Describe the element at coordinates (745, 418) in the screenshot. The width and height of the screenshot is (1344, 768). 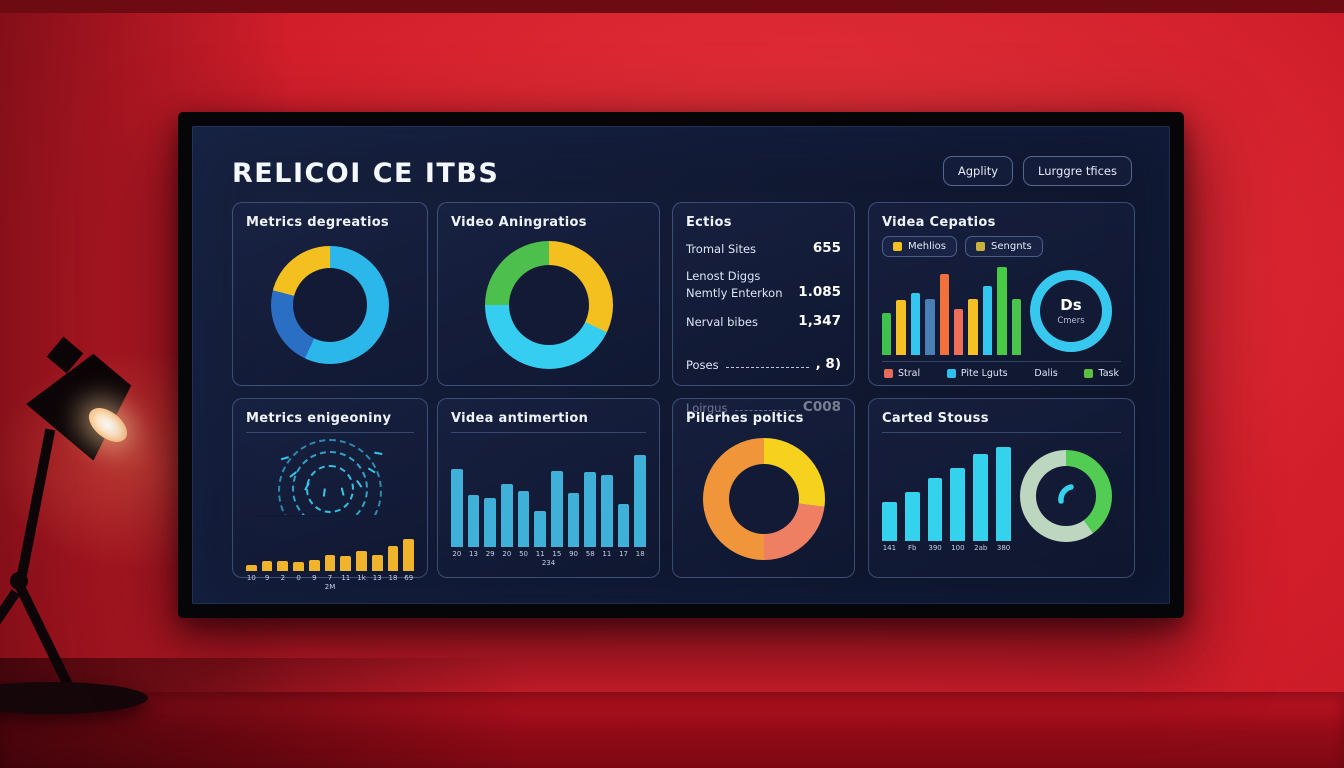
I see `panel-title: Pilerhes poltics` at that location.